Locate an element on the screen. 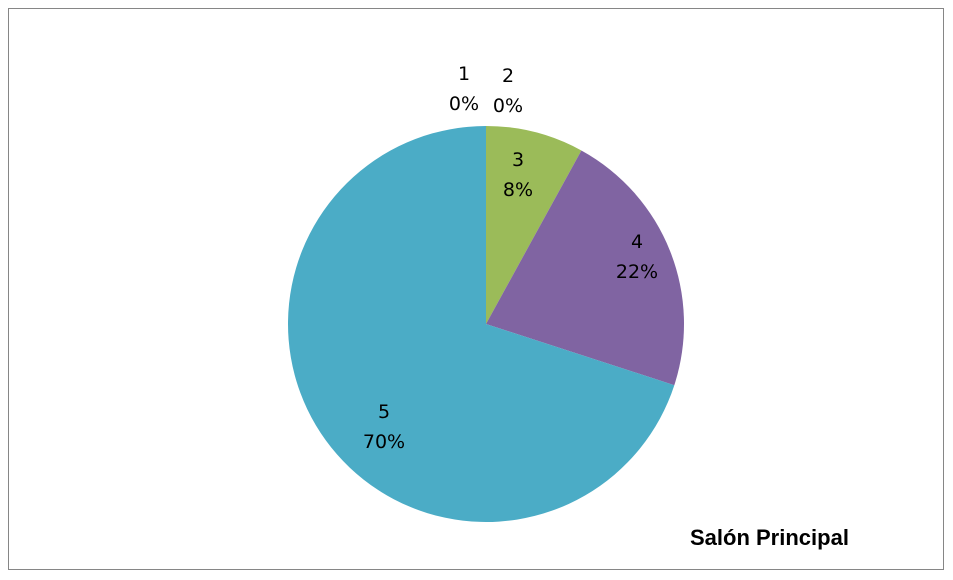  chart-title: Salón Principal is located at coordinates (769, 537).